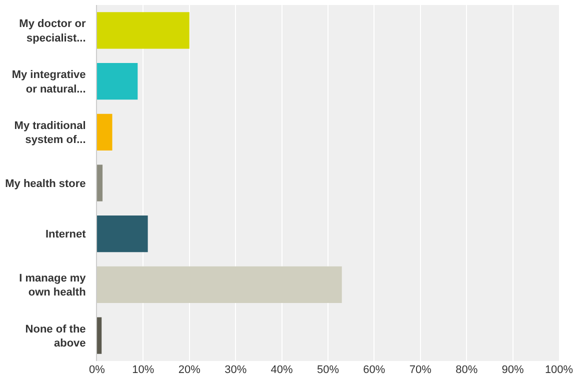 This screenshot has height=391, width=581. Describe the element at coordinates (65, 234) in the screenshot. I see `y-tick-label: Internet` at that location.